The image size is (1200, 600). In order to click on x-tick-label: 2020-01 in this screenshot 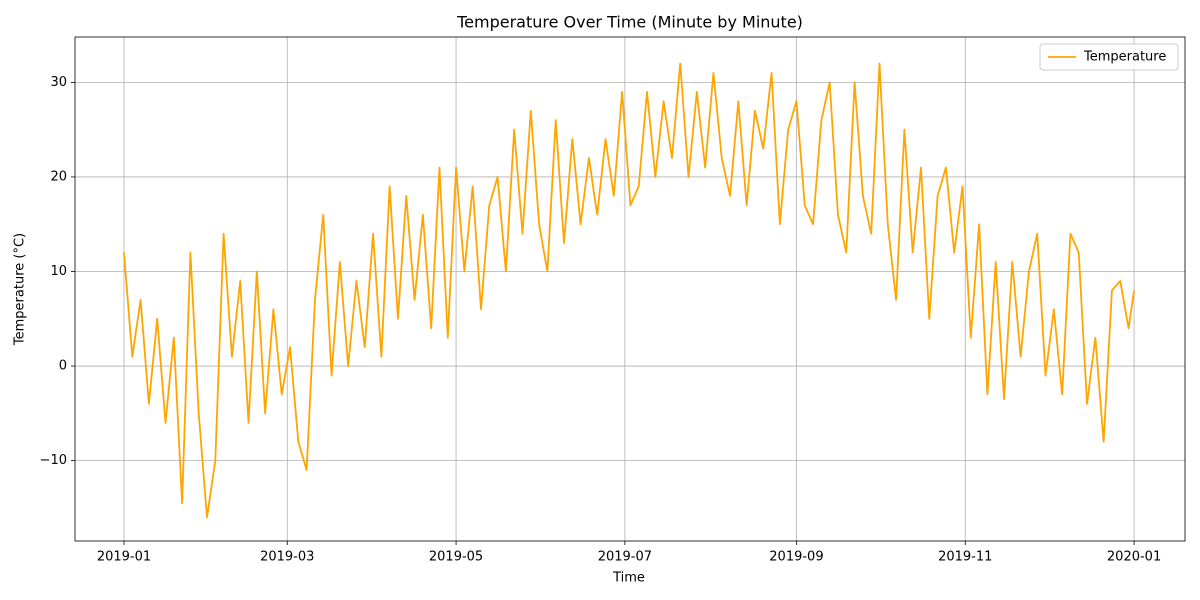, I will do `click(1134, 557)`.